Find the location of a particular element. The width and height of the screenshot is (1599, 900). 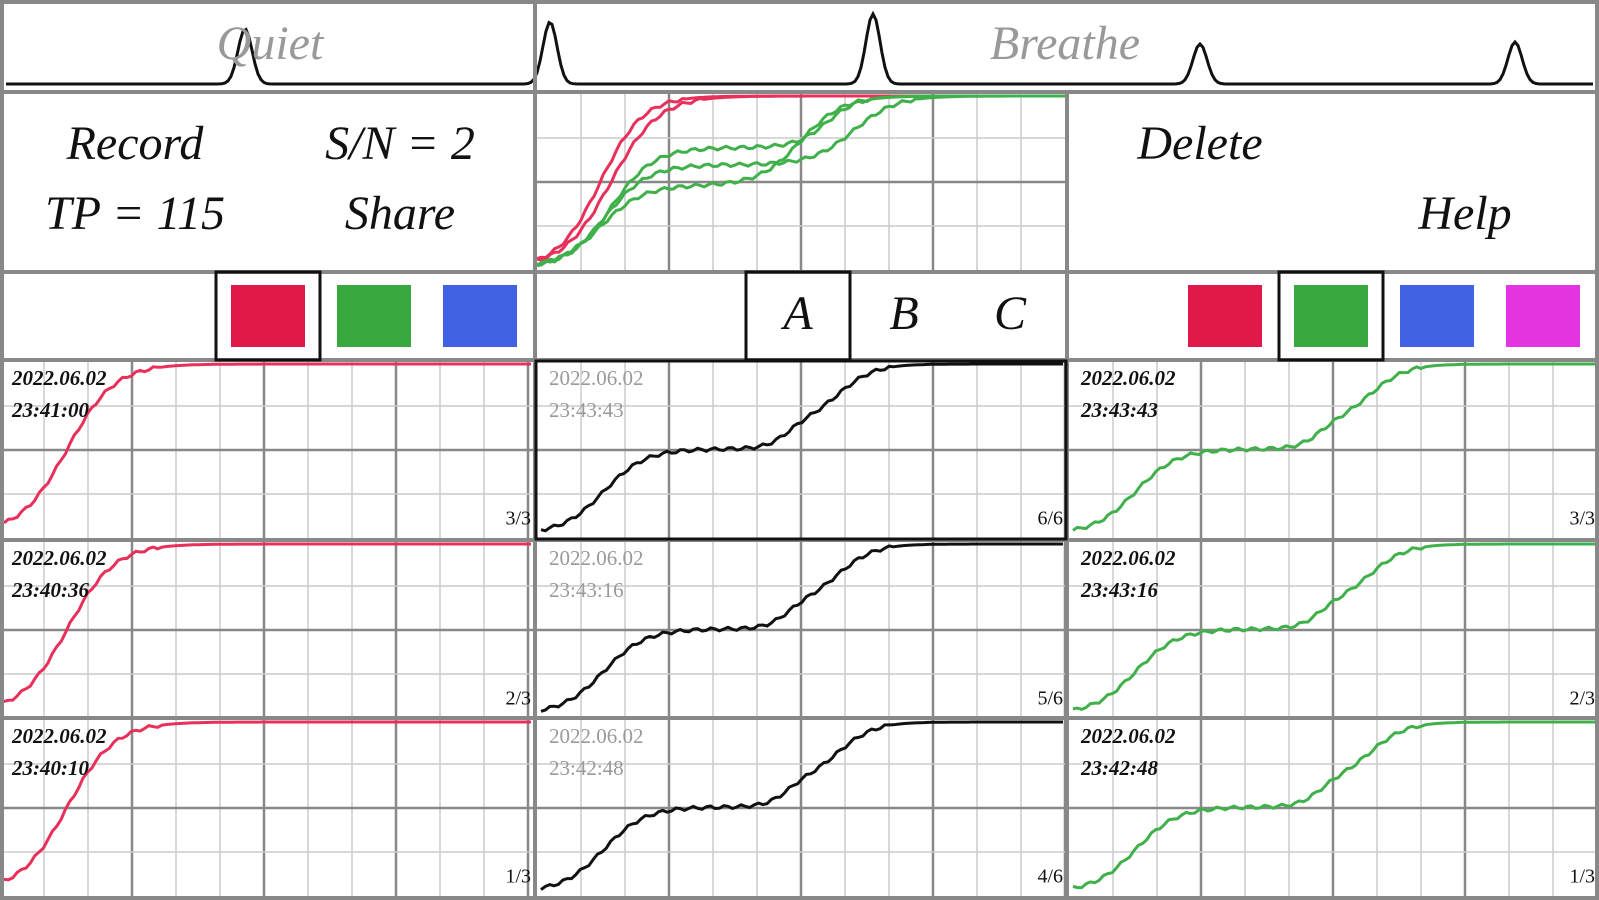

recording-panel: 2022.06.02 23:43:16 5/6 is located at coordinates (801, 627).